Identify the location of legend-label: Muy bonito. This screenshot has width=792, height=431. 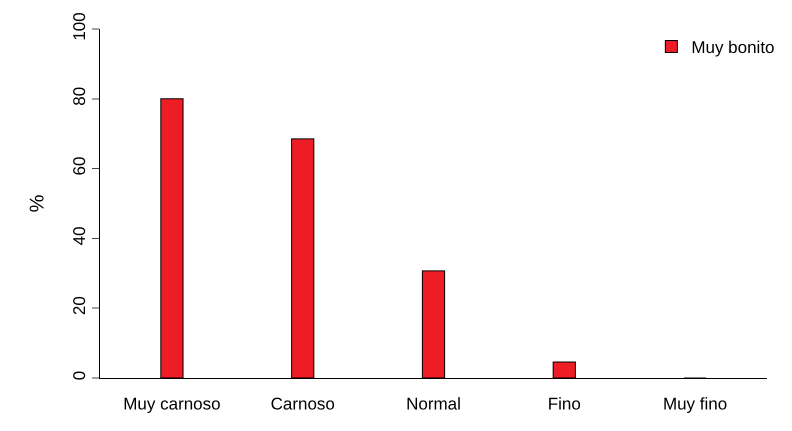
(733, 48).